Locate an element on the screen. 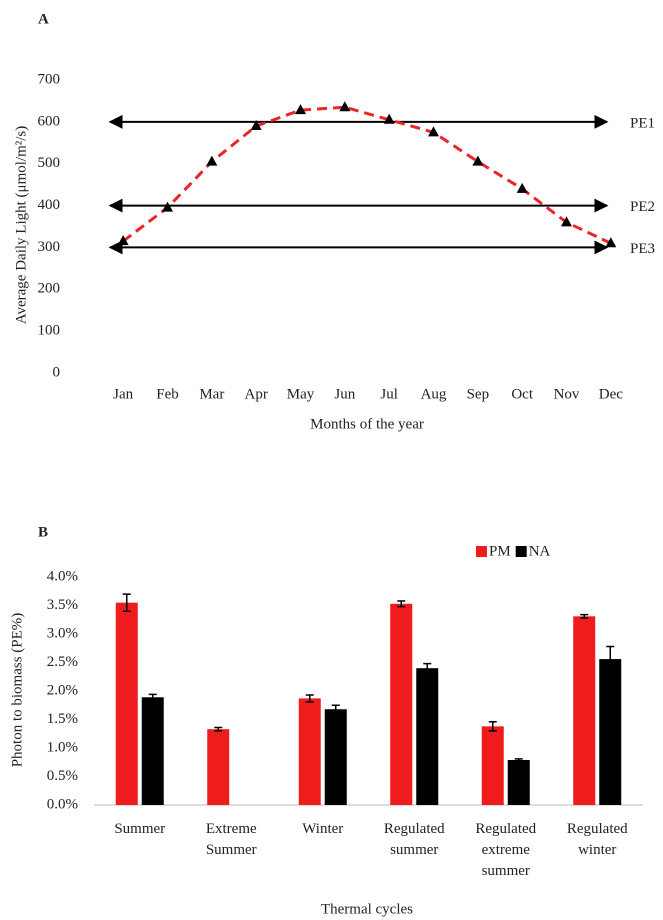 This screenshot has height=920, width=663. x-tick-label: Apr is located at coordinates (256, 394).